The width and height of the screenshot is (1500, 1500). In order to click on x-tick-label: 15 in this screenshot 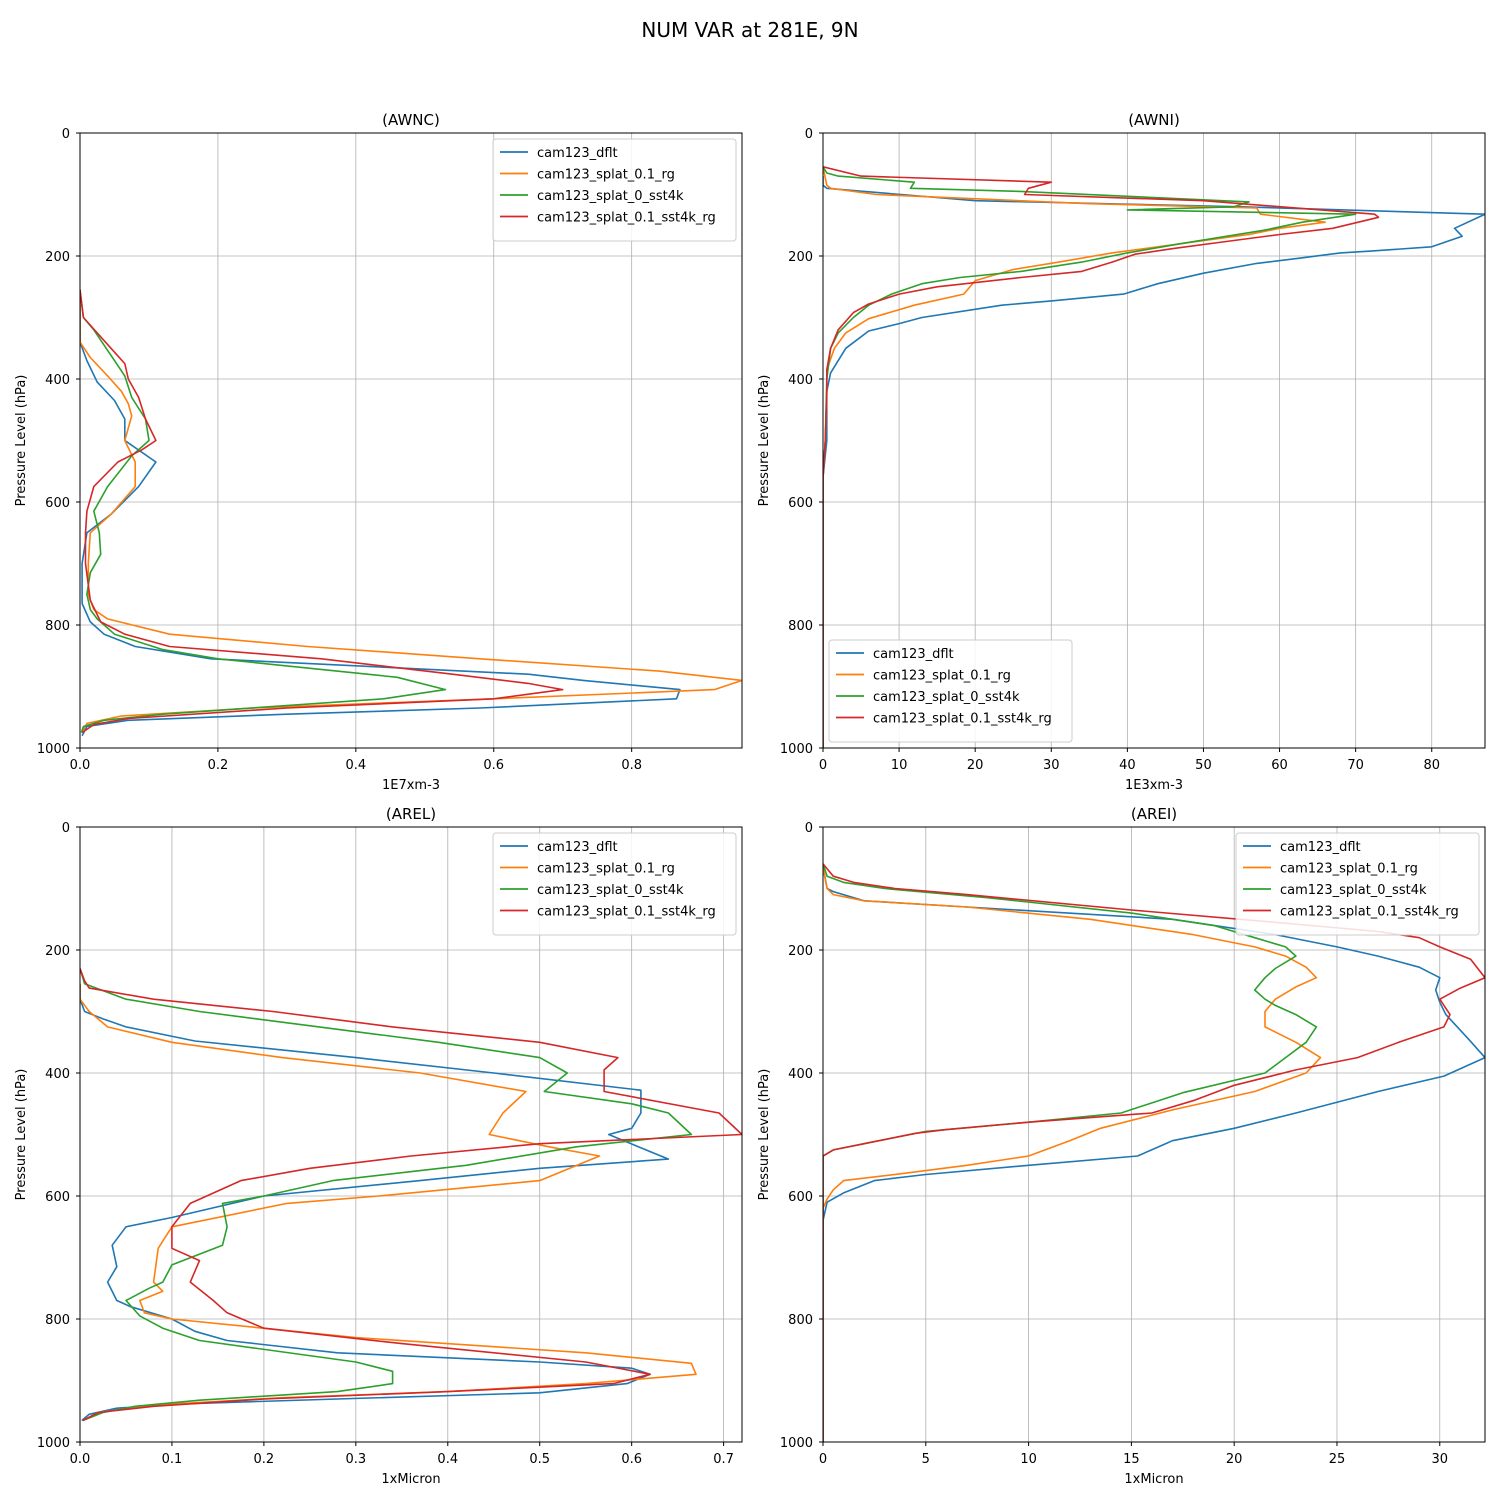, I will do `click(1131, 1459)`.